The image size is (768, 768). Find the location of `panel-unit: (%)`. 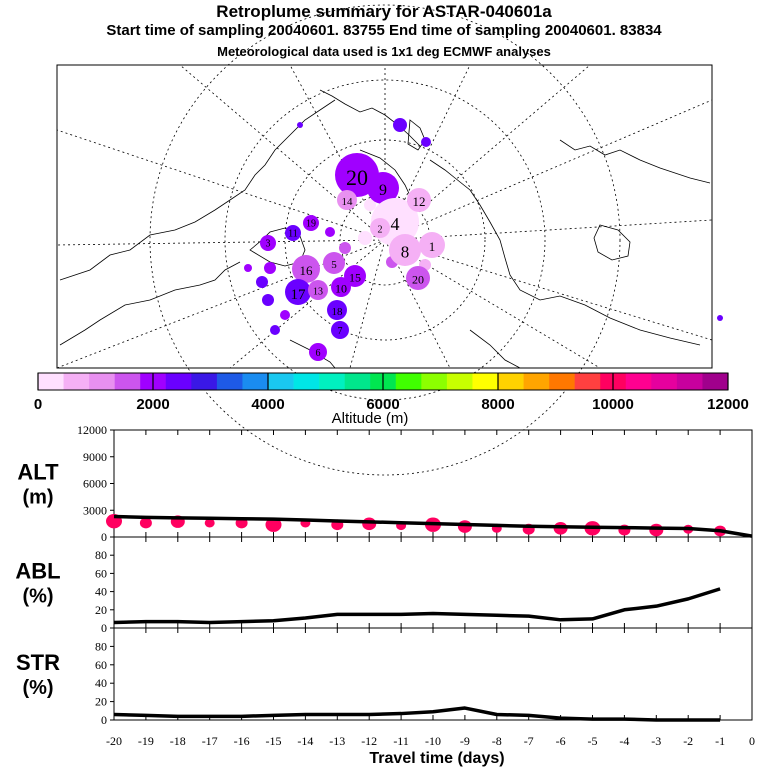

panel-unit: (%) is located at coordinates (37, 688).